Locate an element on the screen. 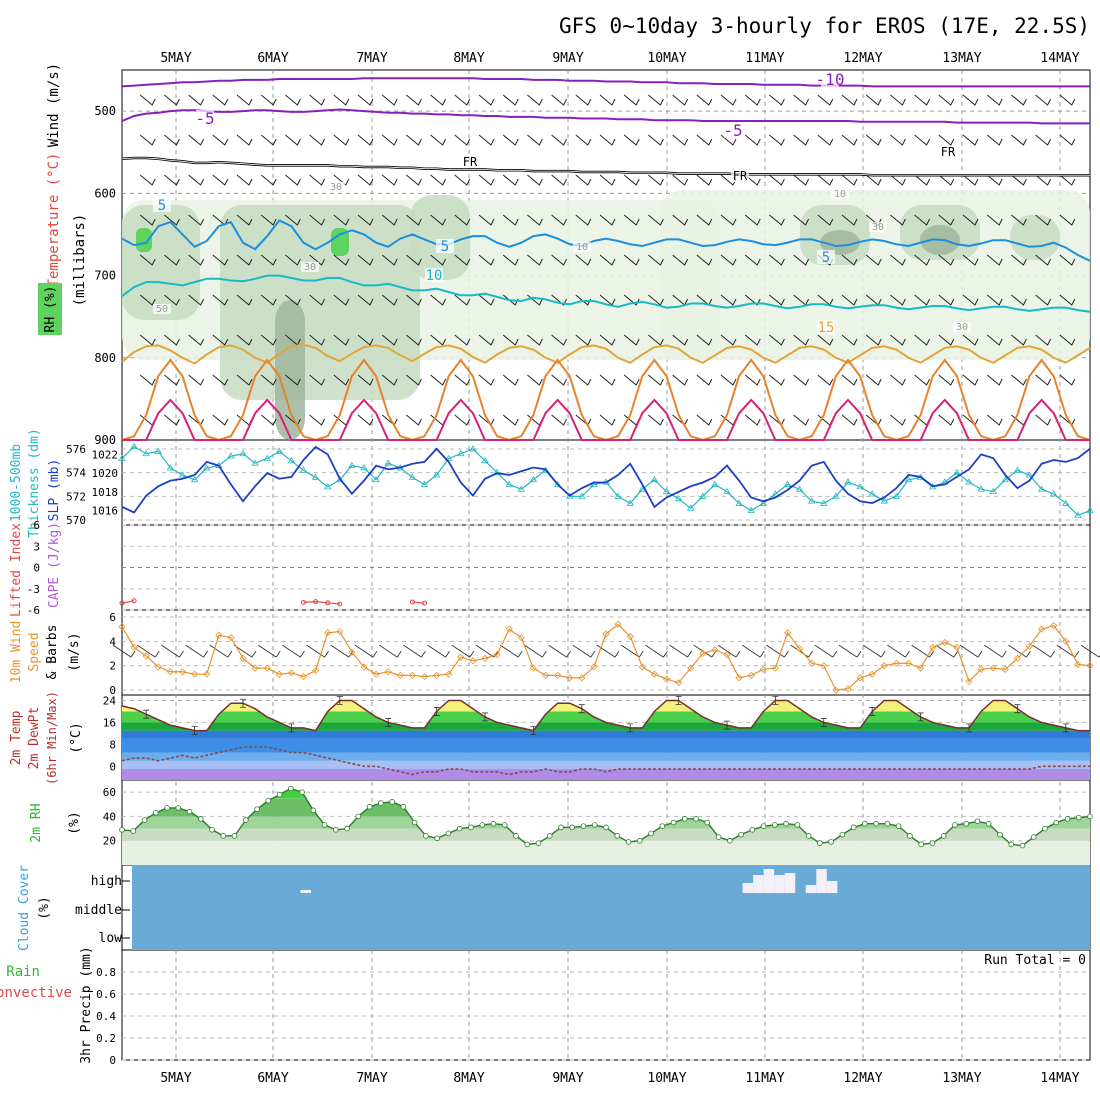 The width and height of the screenshot is (1100, 1100). lifted-index-tick: -3 is located at coordinates (33, 589).